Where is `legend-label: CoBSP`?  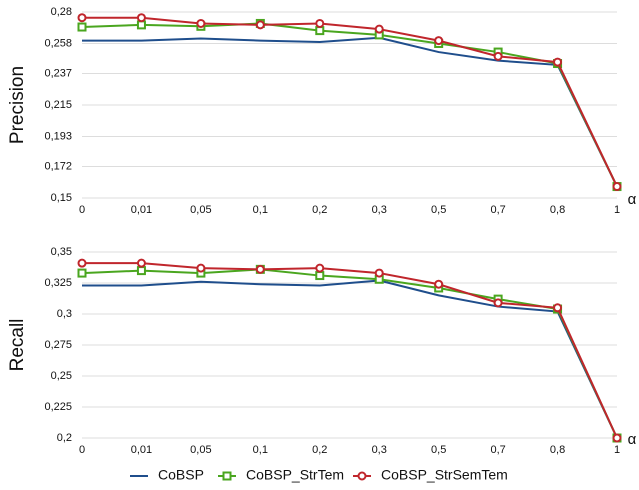
legend-label: CoBSP is located at coordinates (181, 475).